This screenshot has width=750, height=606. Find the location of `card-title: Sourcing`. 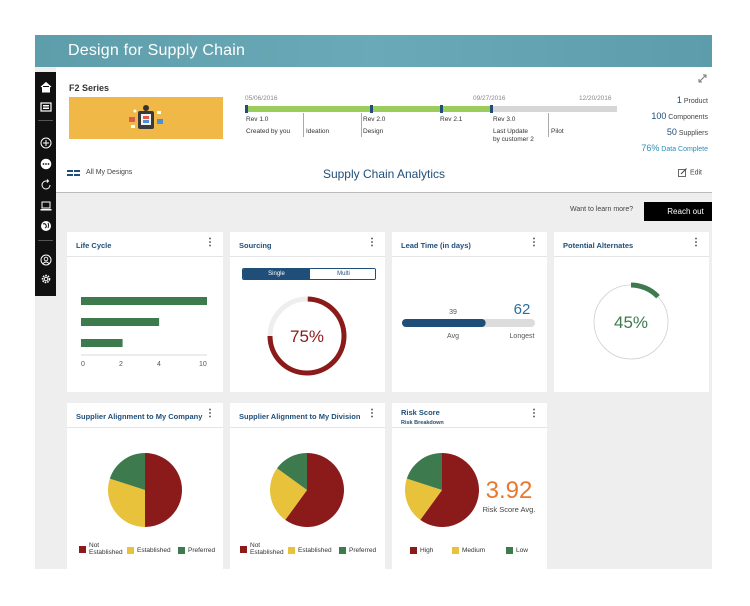

card-title: Sourcing is located at coordinates (255, 245).